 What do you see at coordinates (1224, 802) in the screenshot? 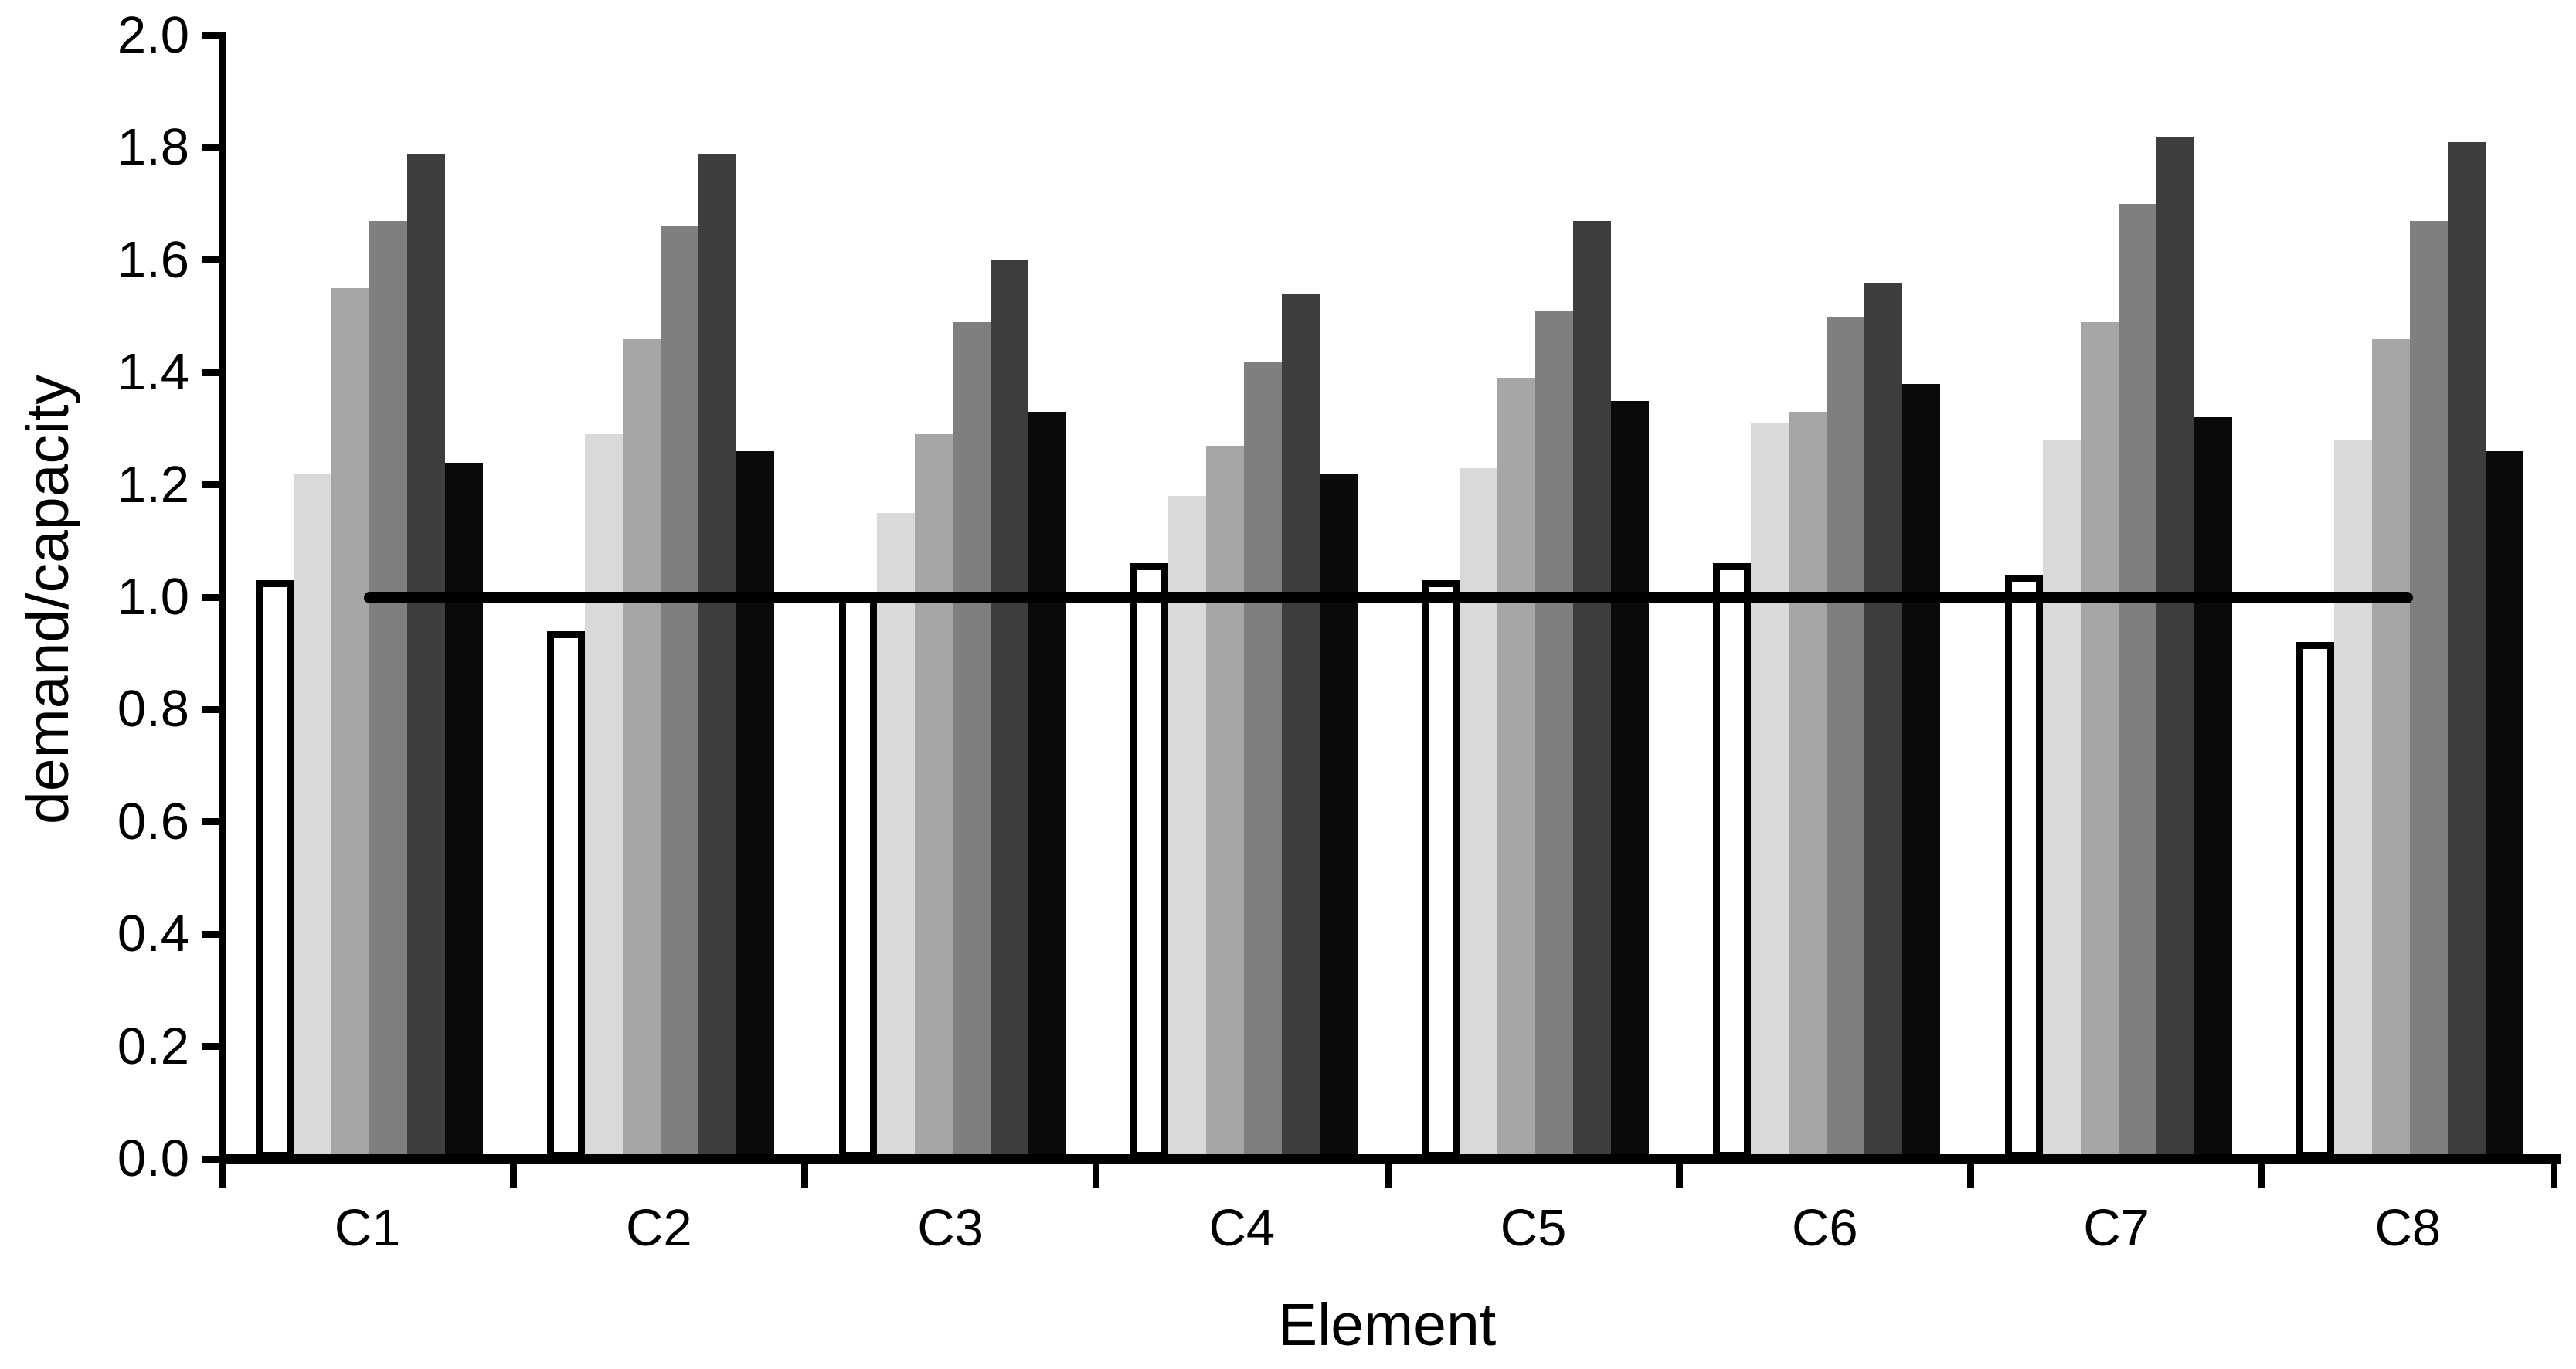
I see `bar-c4-medium-gray` at bounding box center [1224, 802].